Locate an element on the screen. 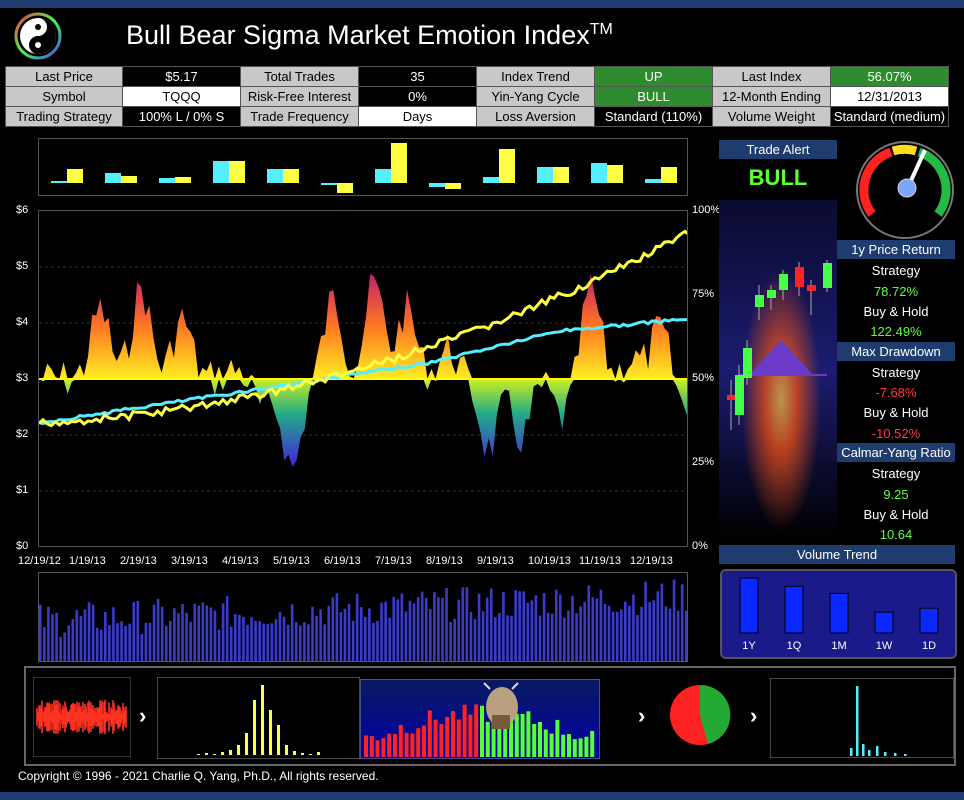  info-cell-0-5: UP is located at coordinates (653, 76).